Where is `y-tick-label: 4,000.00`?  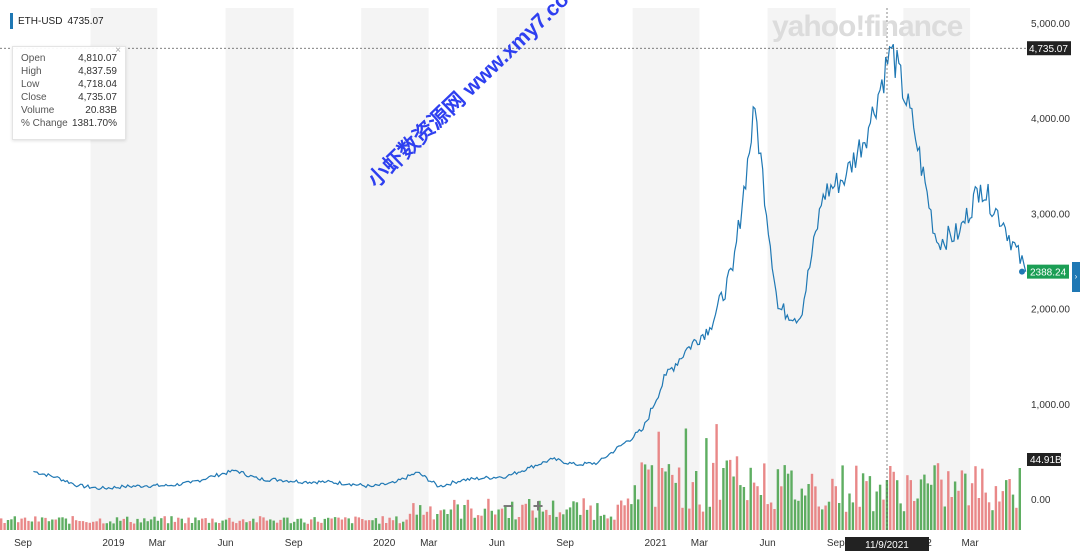 y-tick-label: 4,000.00 is located at coordinates (1050, 119).